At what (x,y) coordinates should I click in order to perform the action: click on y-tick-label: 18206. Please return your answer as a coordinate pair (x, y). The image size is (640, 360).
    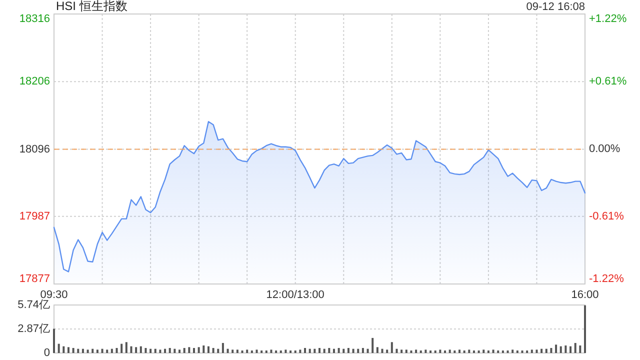
    Looking at the image, I should click on (34, 82).